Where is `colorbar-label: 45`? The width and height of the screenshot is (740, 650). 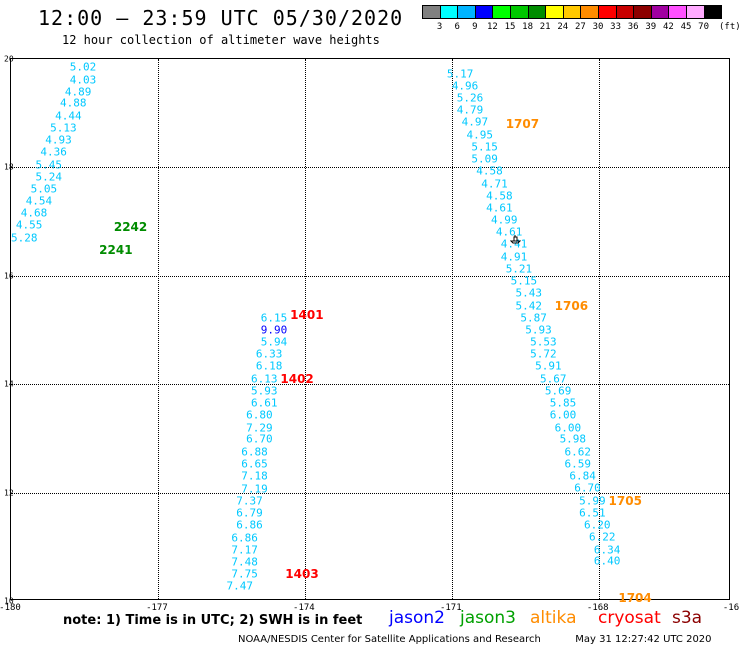 colorbar-label: 45 is located at coordinates (686, 27).